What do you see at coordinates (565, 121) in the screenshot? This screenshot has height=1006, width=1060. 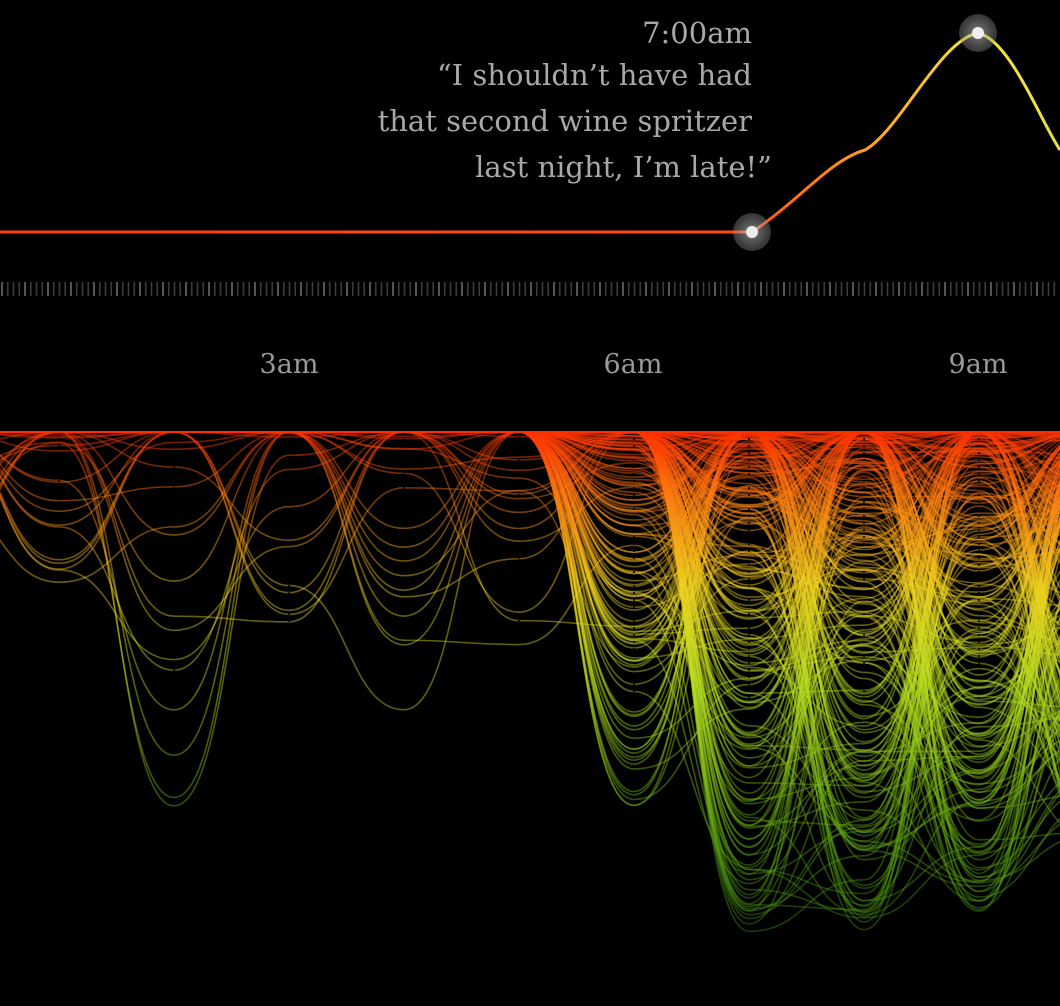 I see `annotation-quote: that second wine spritzer` at bounding box center [565, 121].